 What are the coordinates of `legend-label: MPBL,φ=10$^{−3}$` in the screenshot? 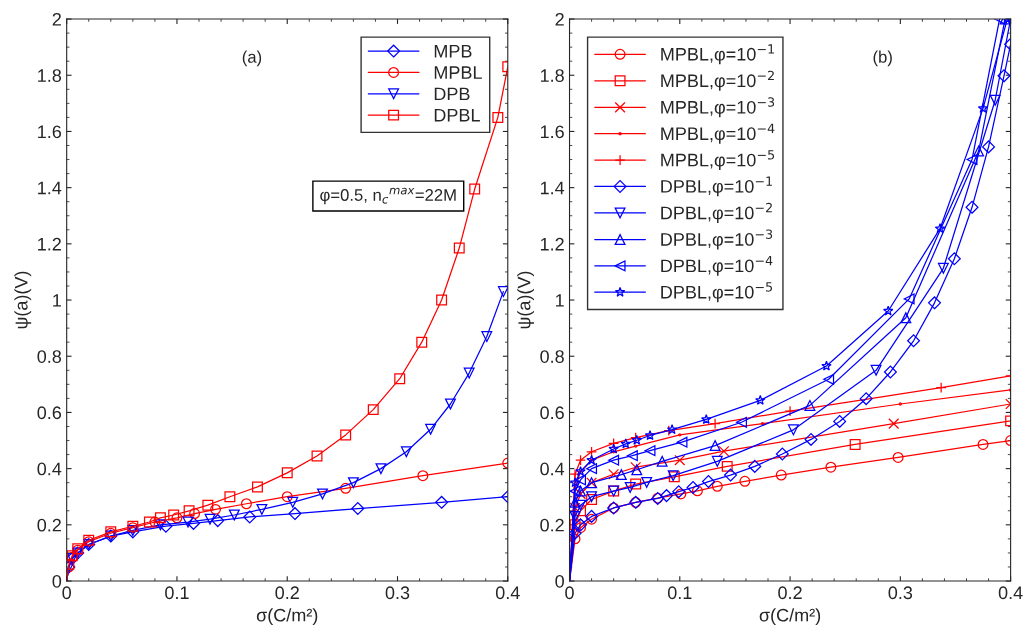 It's located at (718, 107).